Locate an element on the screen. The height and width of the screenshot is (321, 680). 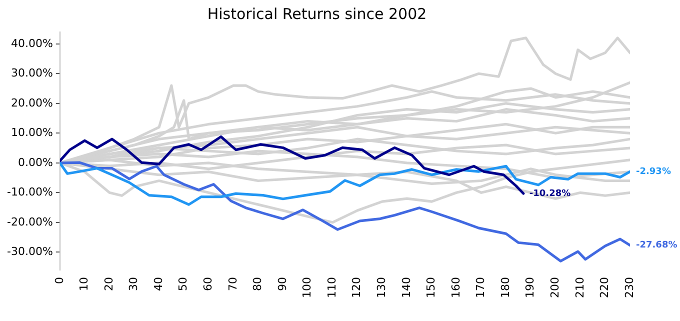
y-tick-label: 10.00% is located at coordinates (31, 133).